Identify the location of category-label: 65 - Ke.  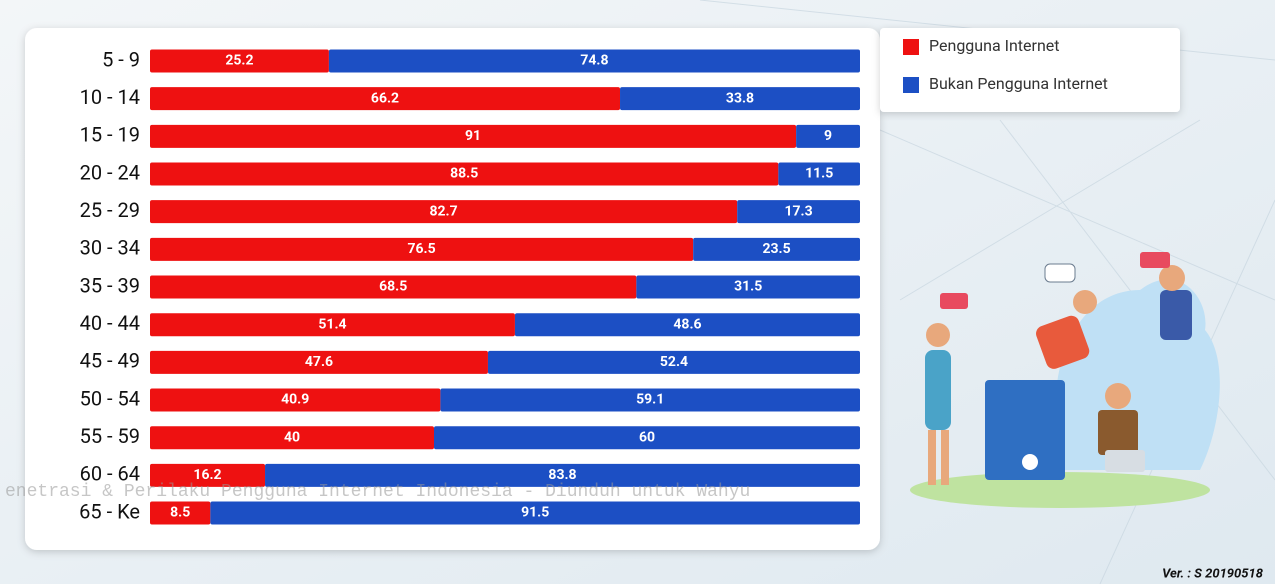
(109, 511).